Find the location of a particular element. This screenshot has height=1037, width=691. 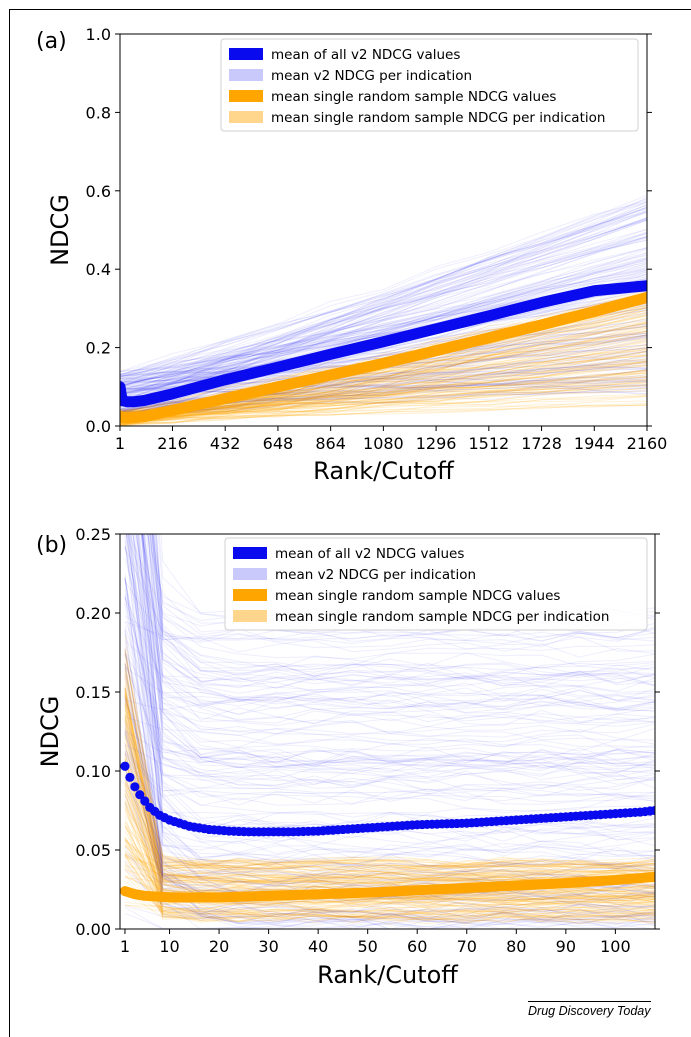

x-tick-label: 1080 is located at coordinates (383, 443).